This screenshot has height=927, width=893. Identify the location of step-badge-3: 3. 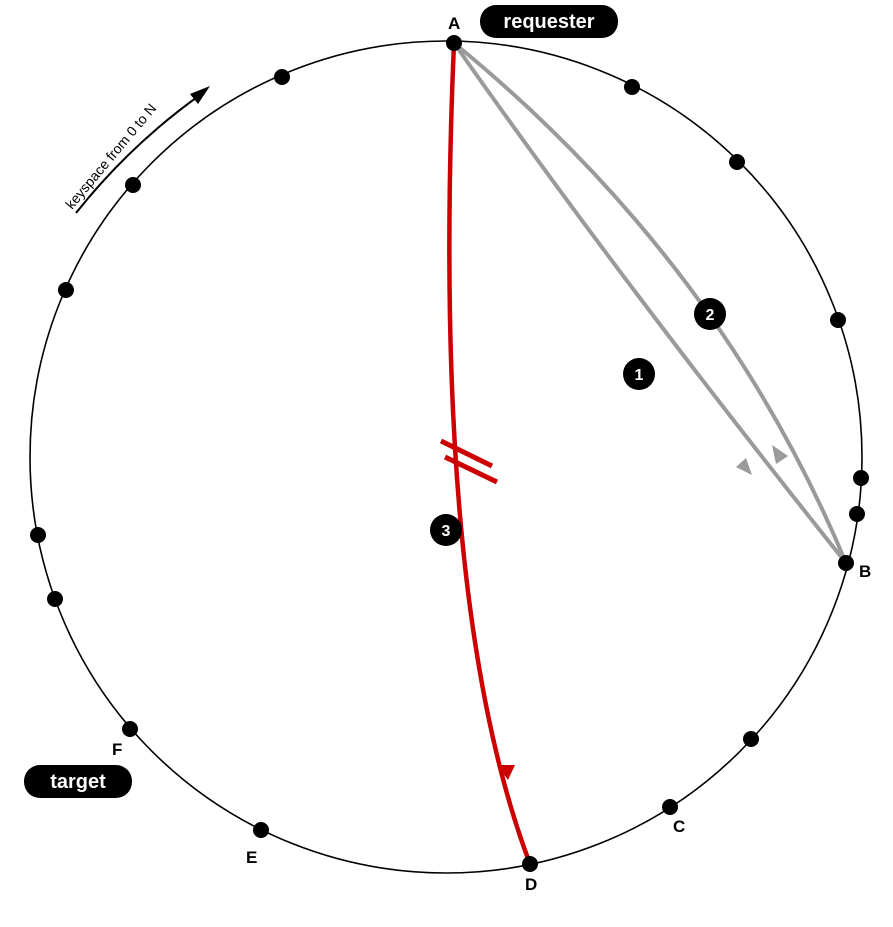
(446, 530).